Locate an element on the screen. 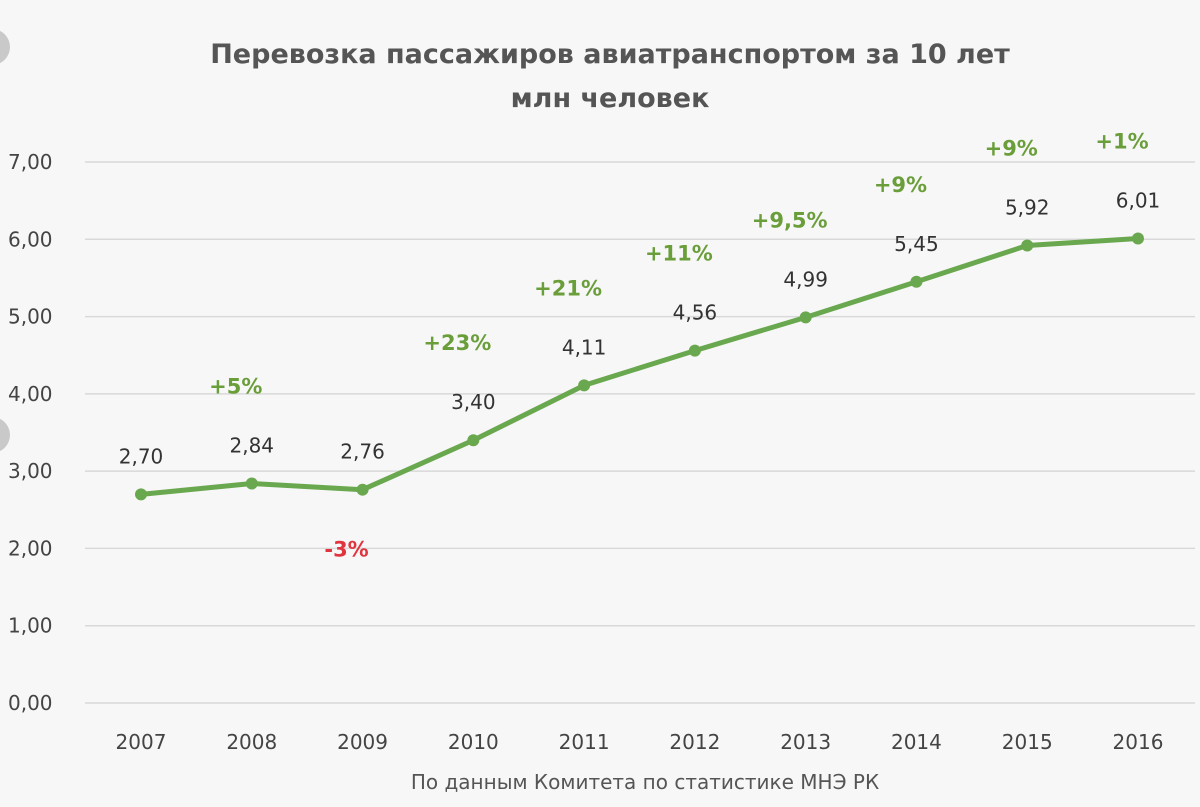 The width and height of the screenshot is (1200, 807). data-label: 2,84 is located at coordinates (252, 446).